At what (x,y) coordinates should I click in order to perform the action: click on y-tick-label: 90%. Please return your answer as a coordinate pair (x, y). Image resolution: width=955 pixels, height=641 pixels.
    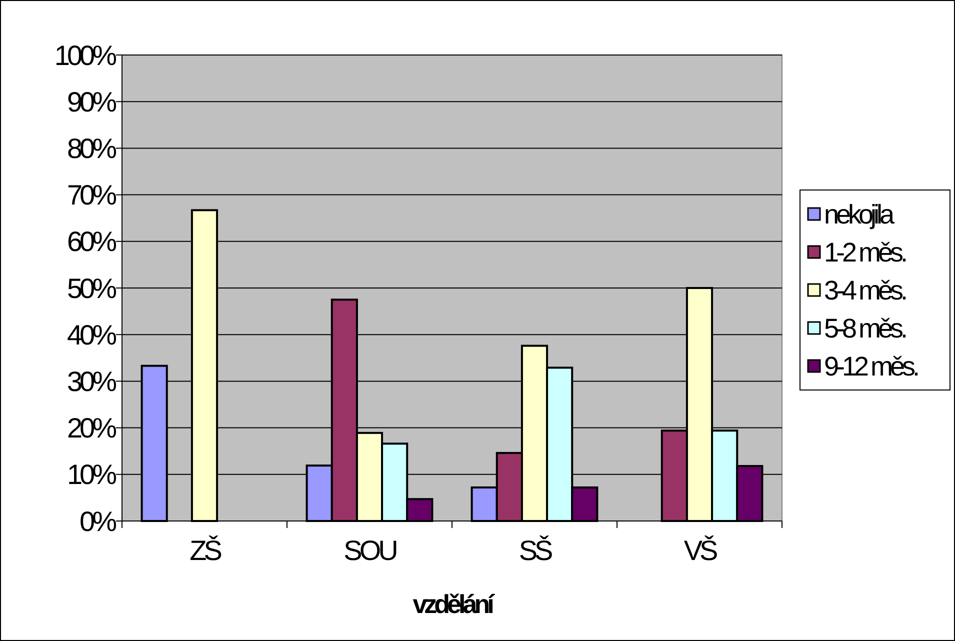
    Looking at the image, I should click on (91, 102).